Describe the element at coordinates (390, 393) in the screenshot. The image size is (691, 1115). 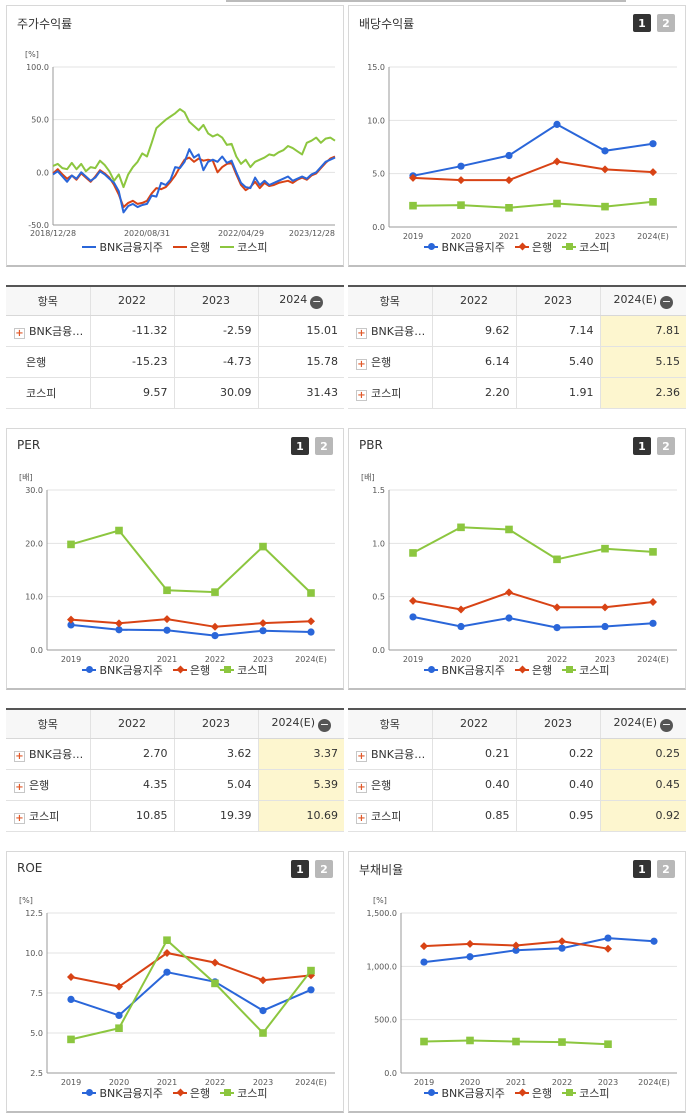
I see `row-label: + 코스피` at that location.